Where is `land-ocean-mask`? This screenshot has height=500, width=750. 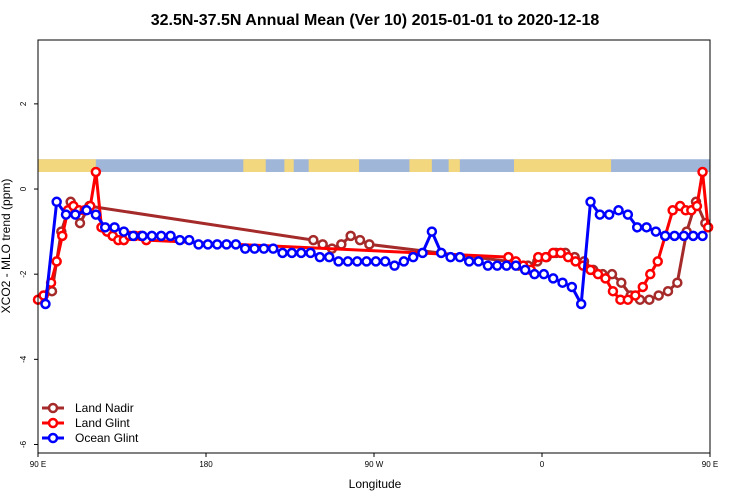 land-ocean-mask is located at coordinates (374, 165).